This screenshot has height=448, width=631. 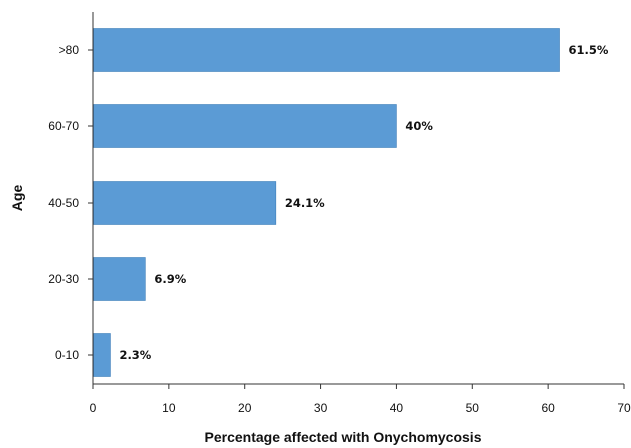 I want to click on x-tick-label: 40, so click(x=397, y=408).